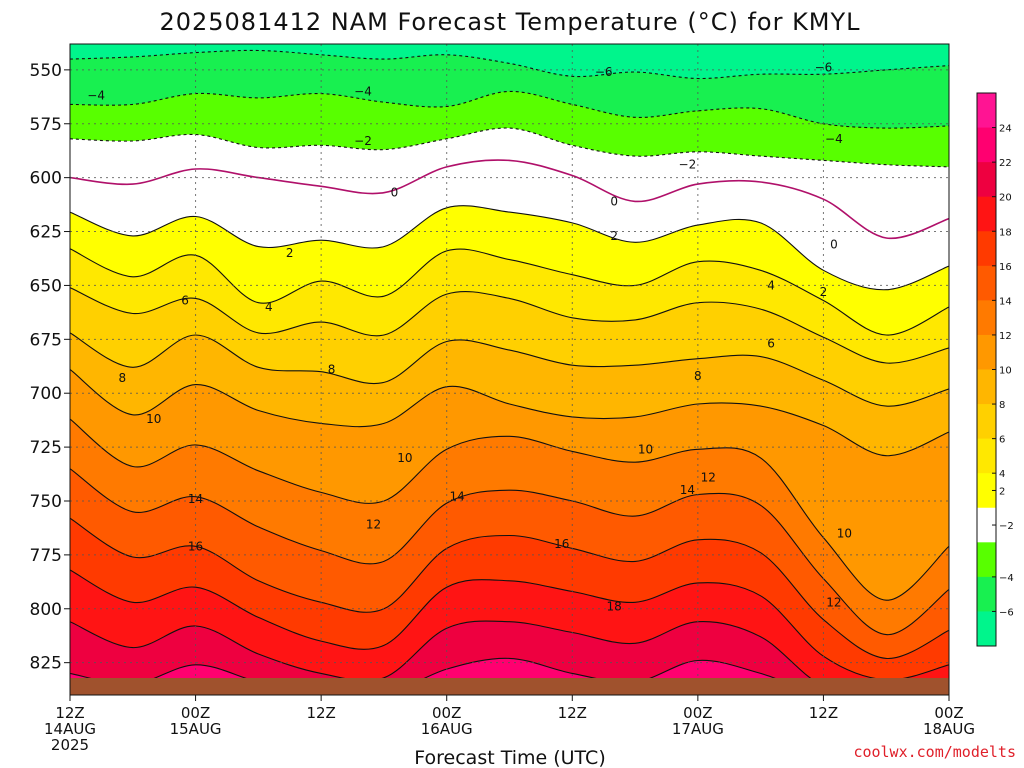 This screenshot has width=1024, height=768. What do you see at coordinates (1005, 336) in the screenshot?
I see `colorbar-label: 12` at bounding box center [1005, 336].